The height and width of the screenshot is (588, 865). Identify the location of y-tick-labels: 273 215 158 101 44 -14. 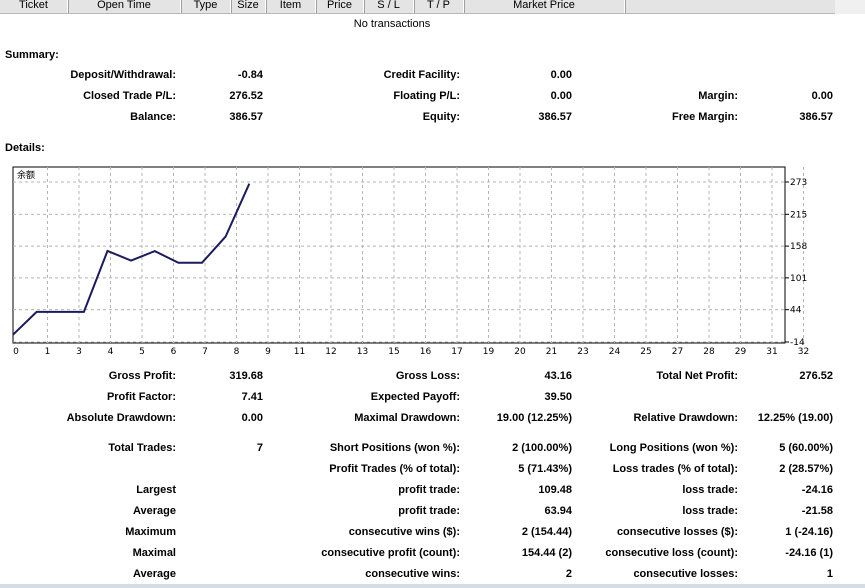
(796, 263).